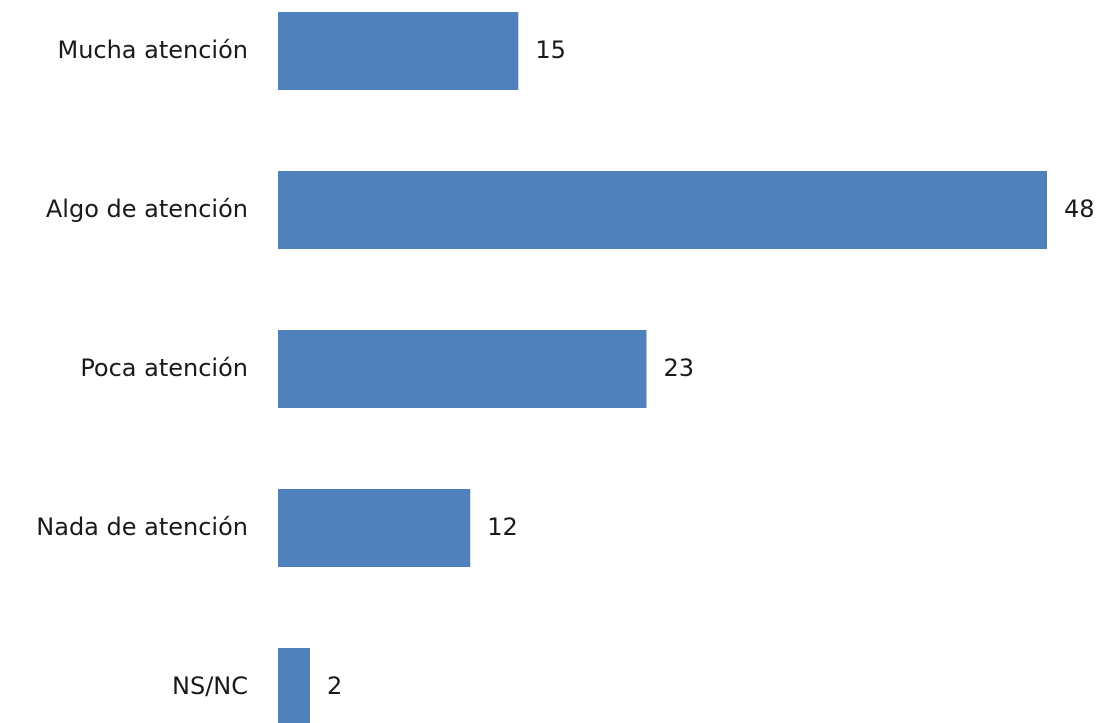 This screenshot has width=1100, height=723. Describe the element at coordinates (147, 209) in the screenshot. I see `category-label: Algo de atención` at that location.